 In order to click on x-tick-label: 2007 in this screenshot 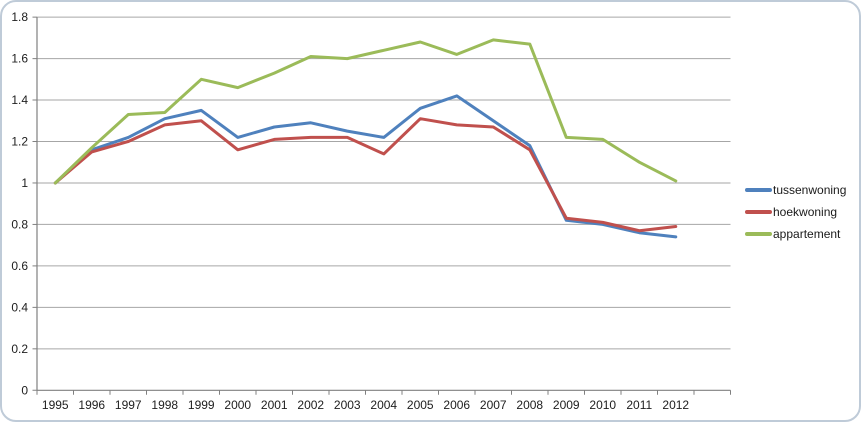, I will do `click(493, 405)`.